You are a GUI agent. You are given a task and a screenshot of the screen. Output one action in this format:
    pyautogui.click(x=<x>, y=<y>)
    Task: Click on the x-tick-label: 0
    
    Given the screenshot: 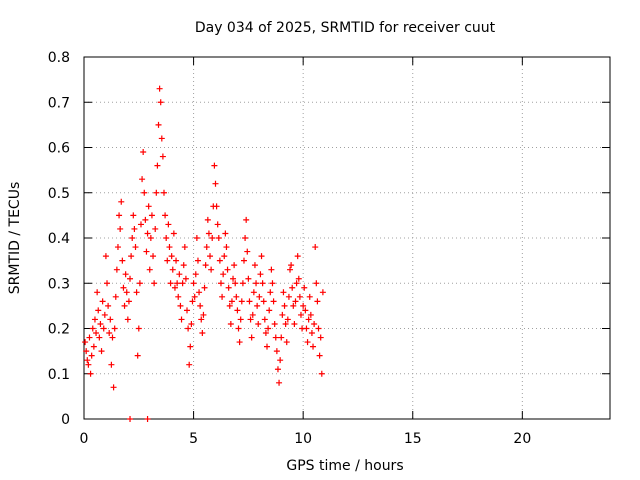 What is the action you would take?
    pyautogui.click(x=84, y=439)
    